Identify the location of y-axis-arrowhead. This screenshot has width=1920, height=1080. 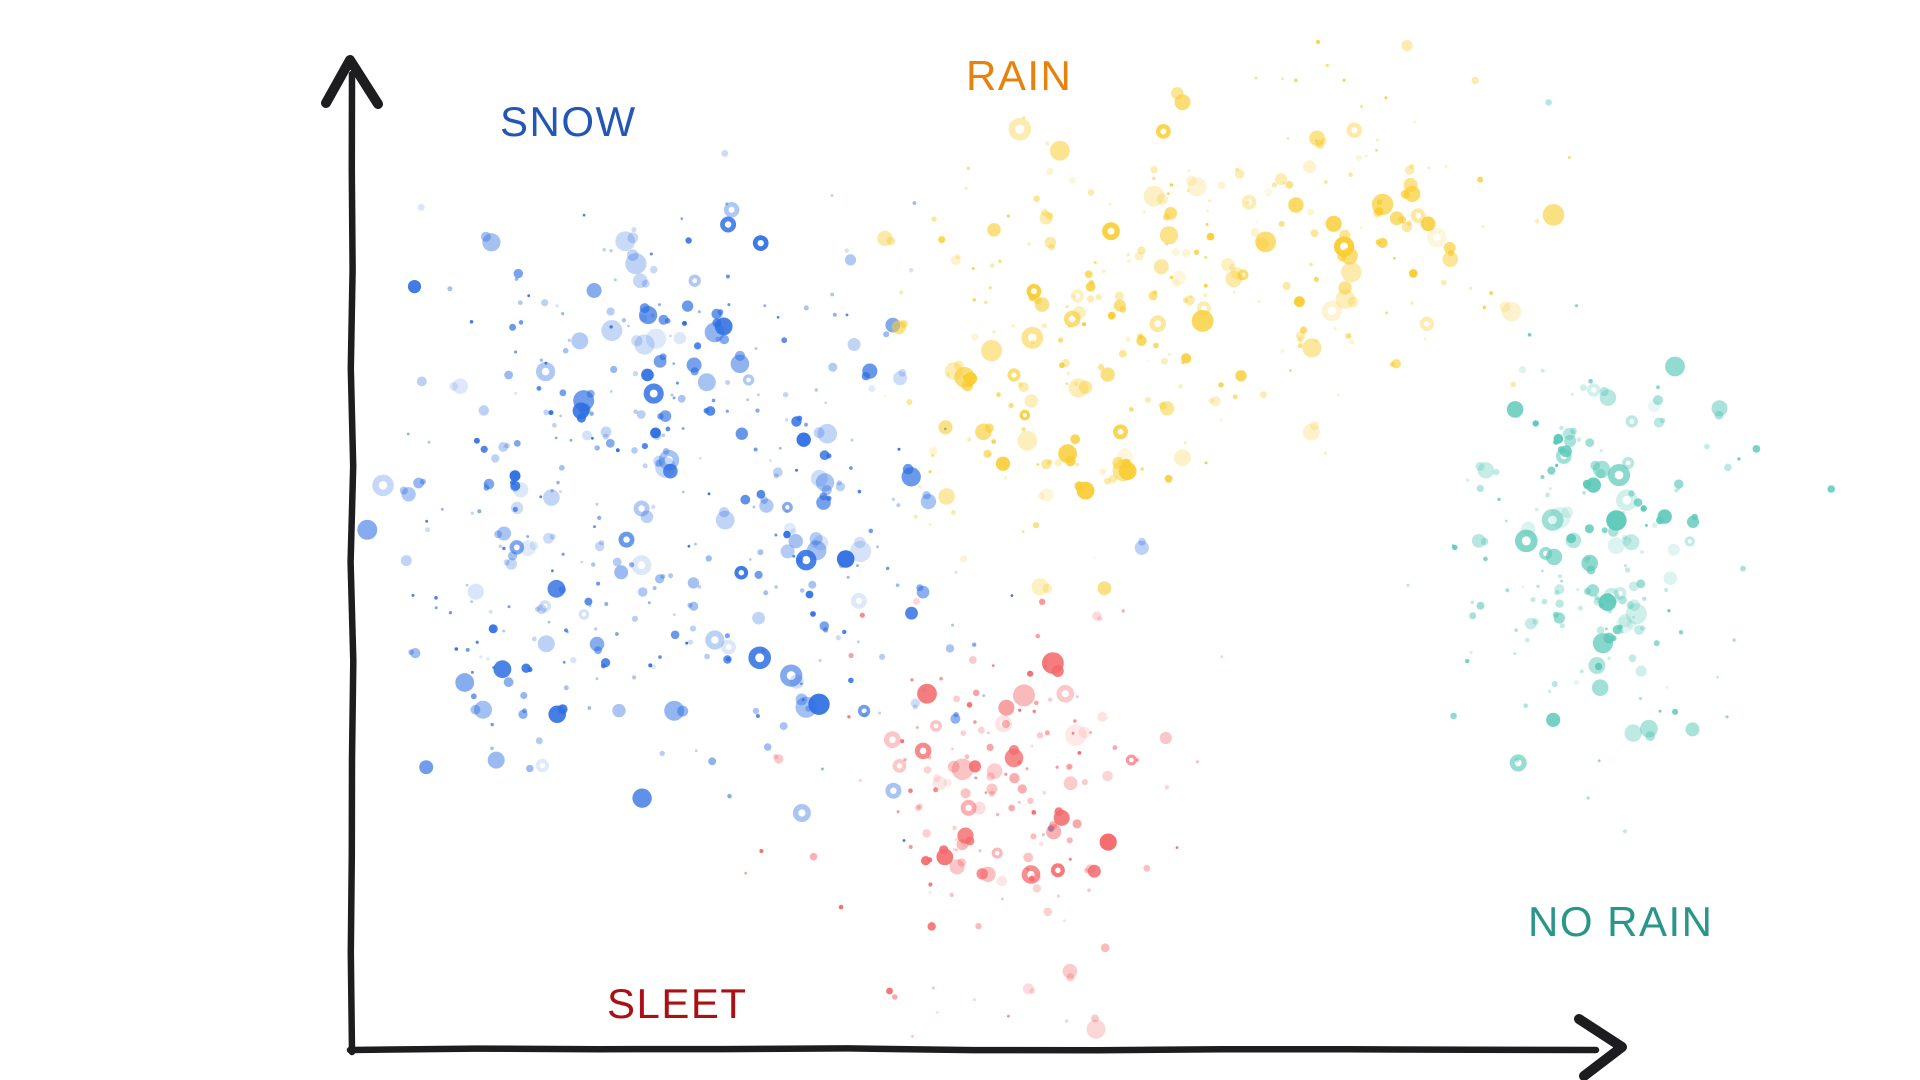
(352, 82).